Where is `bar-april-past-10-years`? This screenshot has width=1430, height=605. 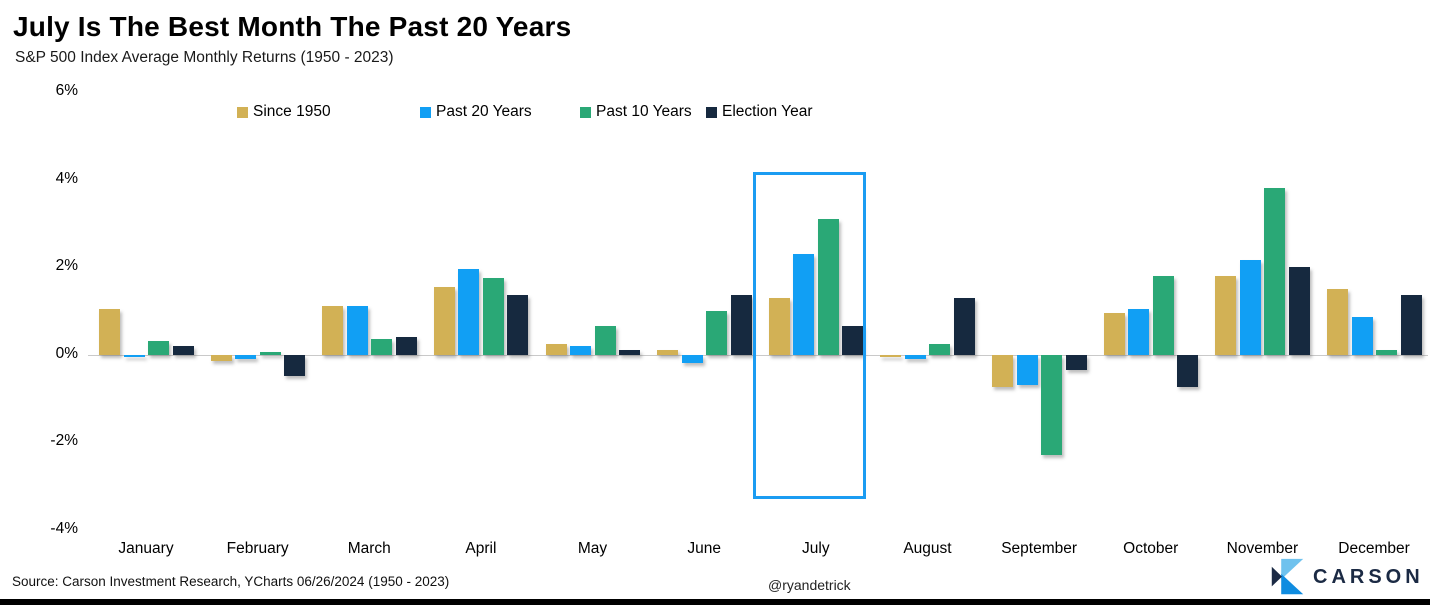 bar-april-past-10-years is located at coordinates (493, 316).